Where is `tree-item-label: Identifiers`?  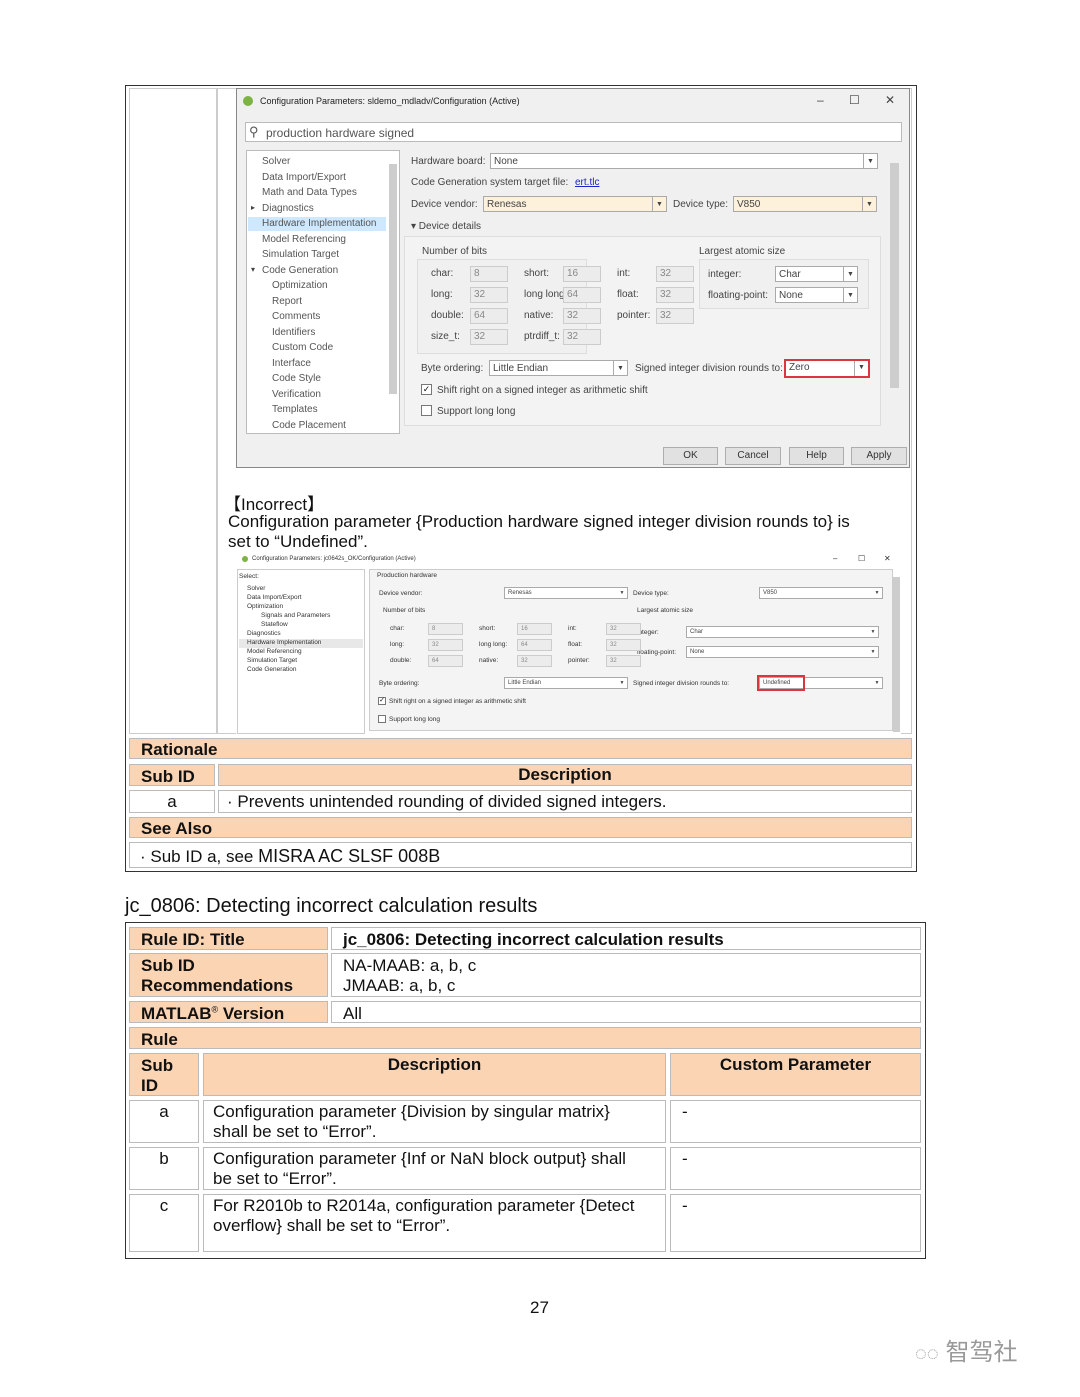 tree-item-label: Identifiers is located at coordinates (294, 332).